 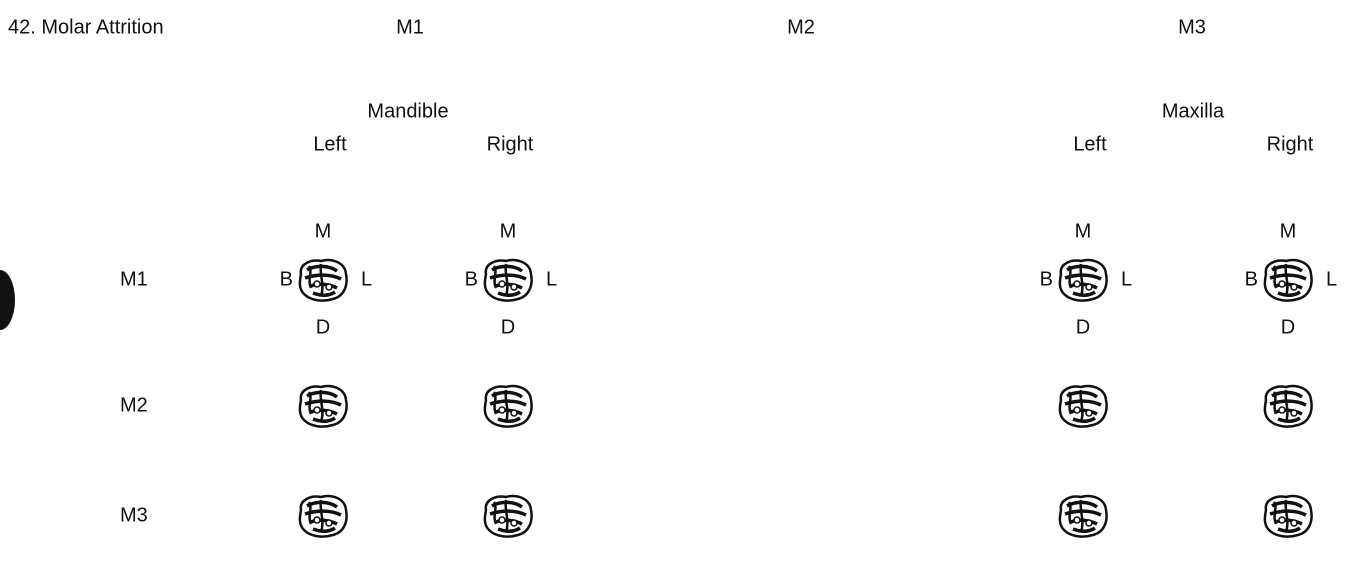 What do you see at coordinates (7, 300) in the screenshot?
I see `scan-artifact` at bounding box center [7, 300].